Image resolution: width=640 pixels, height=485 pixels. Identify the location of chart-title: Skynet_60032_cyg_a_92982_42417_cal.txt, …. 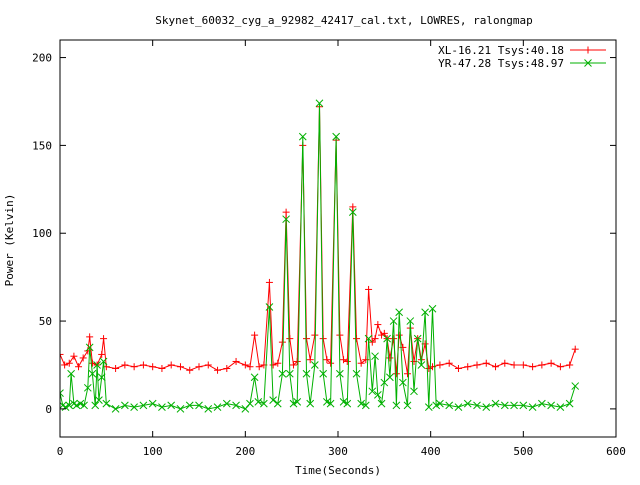
(344, 20).